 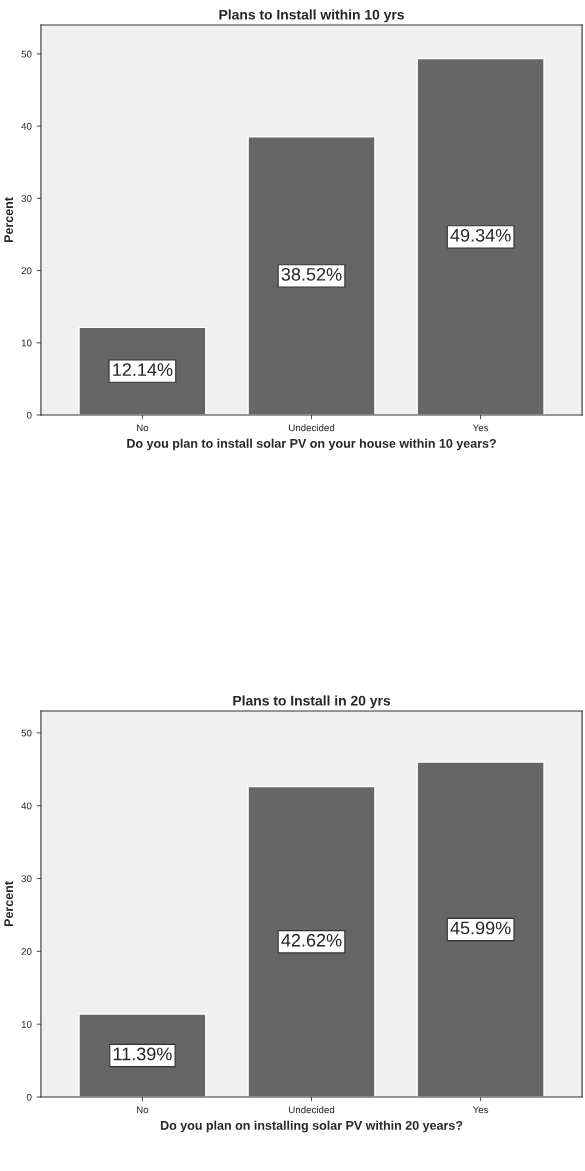 I want to click on data-label: 12.14%, so click(x=143, y=369).